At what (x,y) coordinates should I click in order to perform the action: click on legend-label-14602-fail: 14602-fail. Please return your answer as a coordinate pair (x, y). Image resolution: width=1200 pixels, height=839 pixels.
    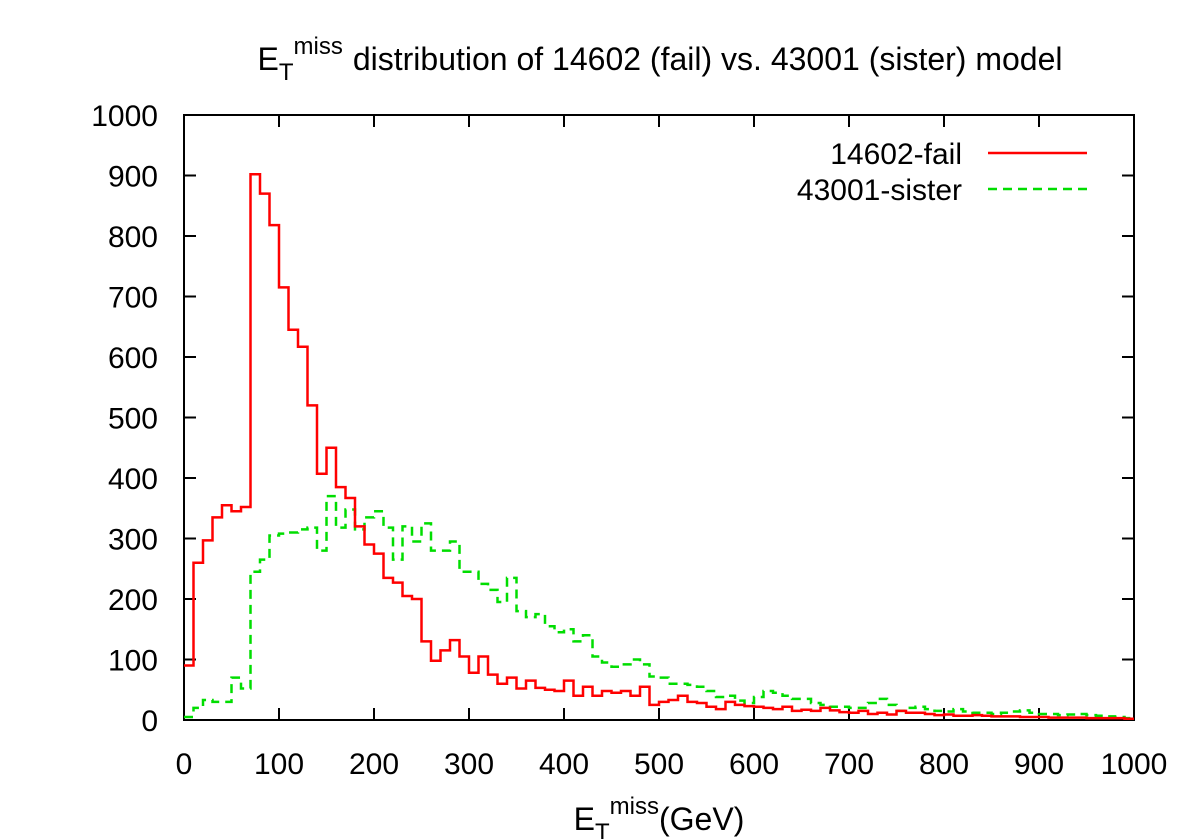
    Looking at the image, I should click on (896, 154).